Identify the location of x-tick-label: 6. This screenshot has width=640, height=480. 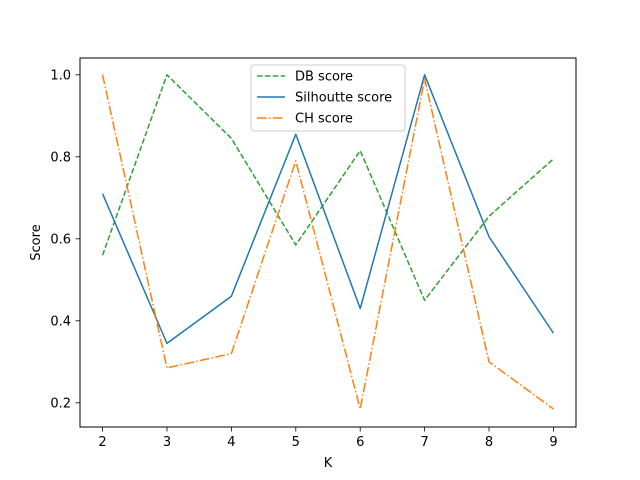
(360, 442).